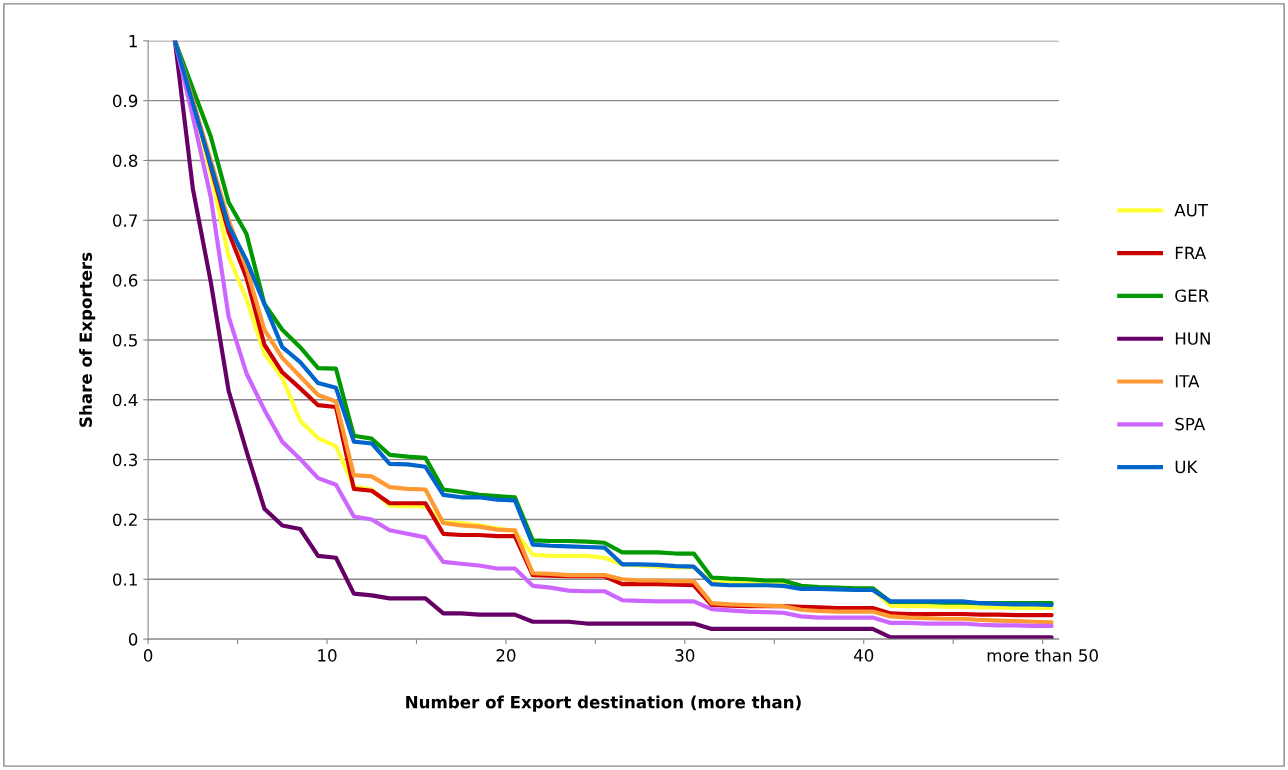 This screenshot has height=770, width=1288. What do you see at coordinates (124, 340) in the screenshot?
I see `y-tick-label: 0.5` at bounding box center [124, 340].